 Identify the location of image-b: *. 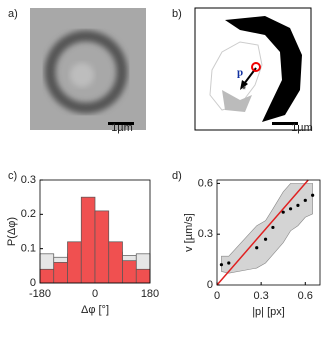
(253, 69).